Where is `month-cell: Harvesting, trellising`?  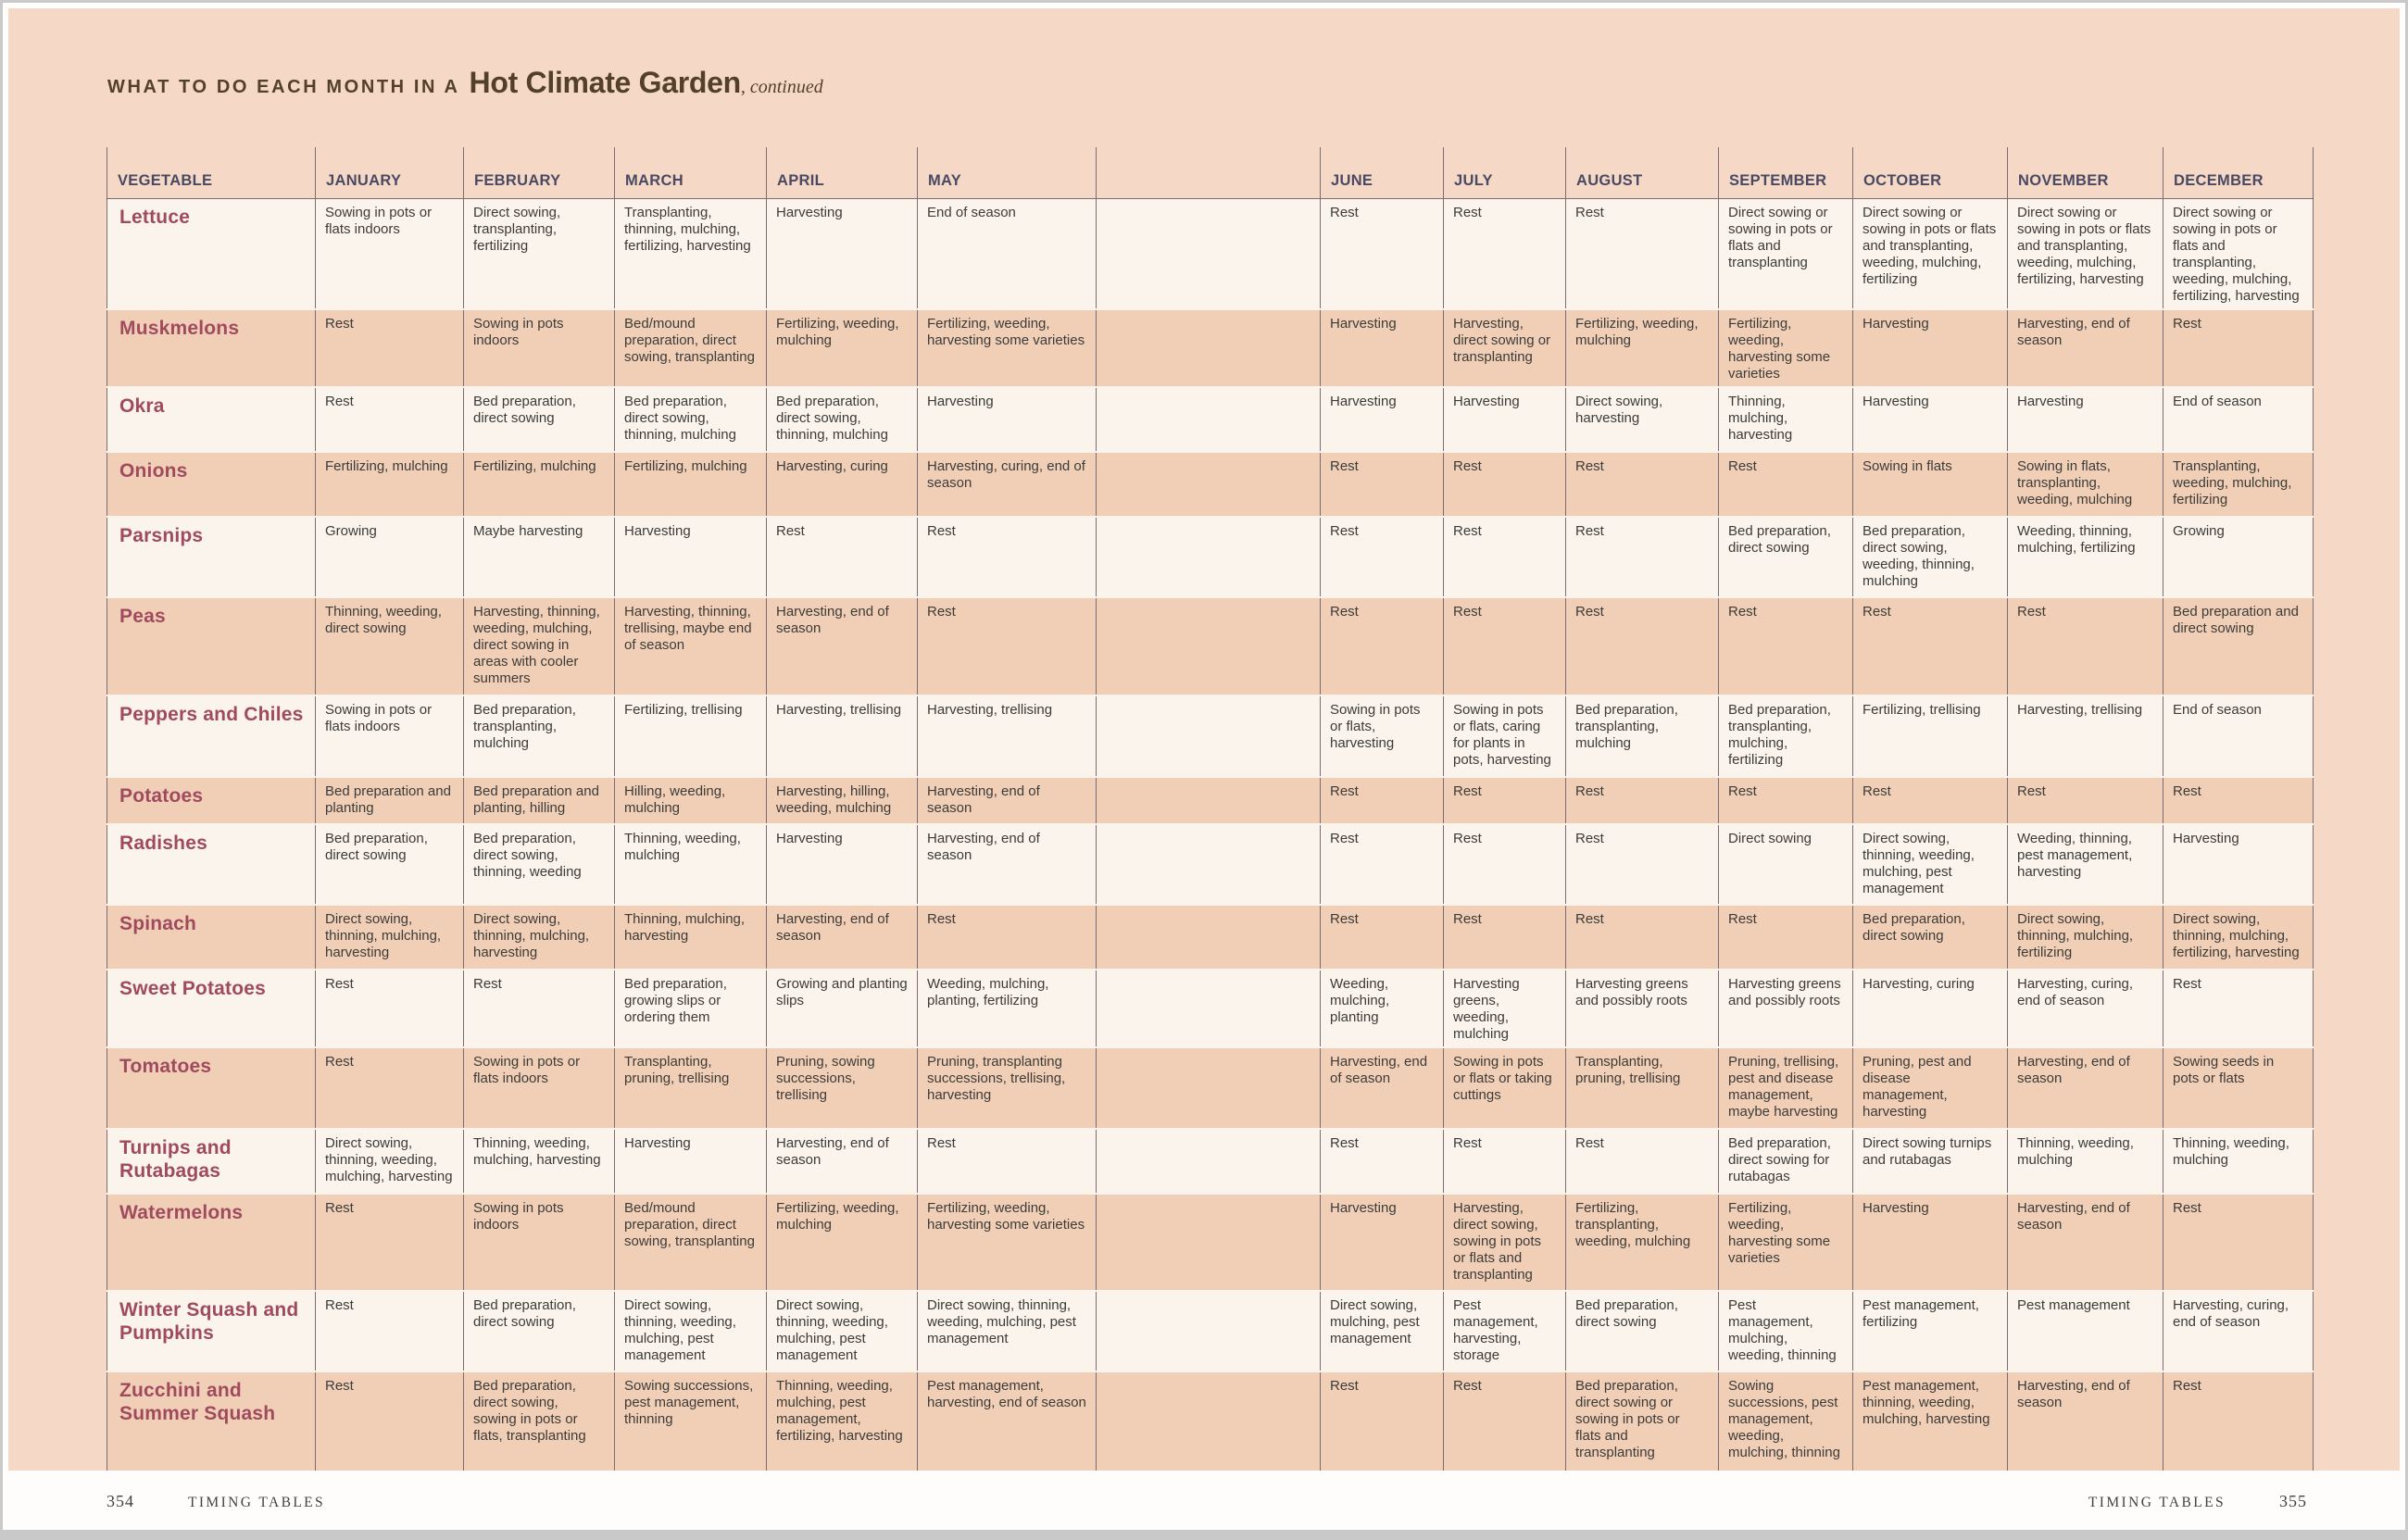
month-cell: Harvesting, trellising is located at coordinates (842, 736).